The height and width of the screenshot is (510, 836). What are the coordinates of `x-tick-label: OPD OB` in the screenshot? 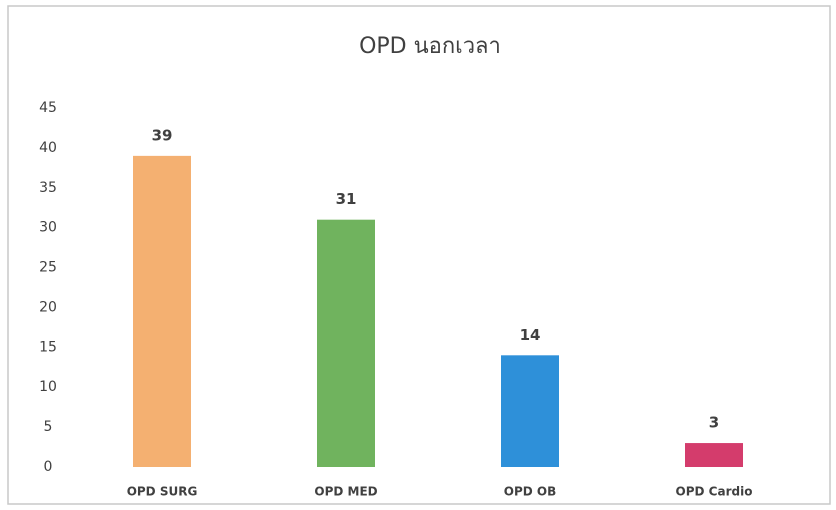 It's located at (530, 492).